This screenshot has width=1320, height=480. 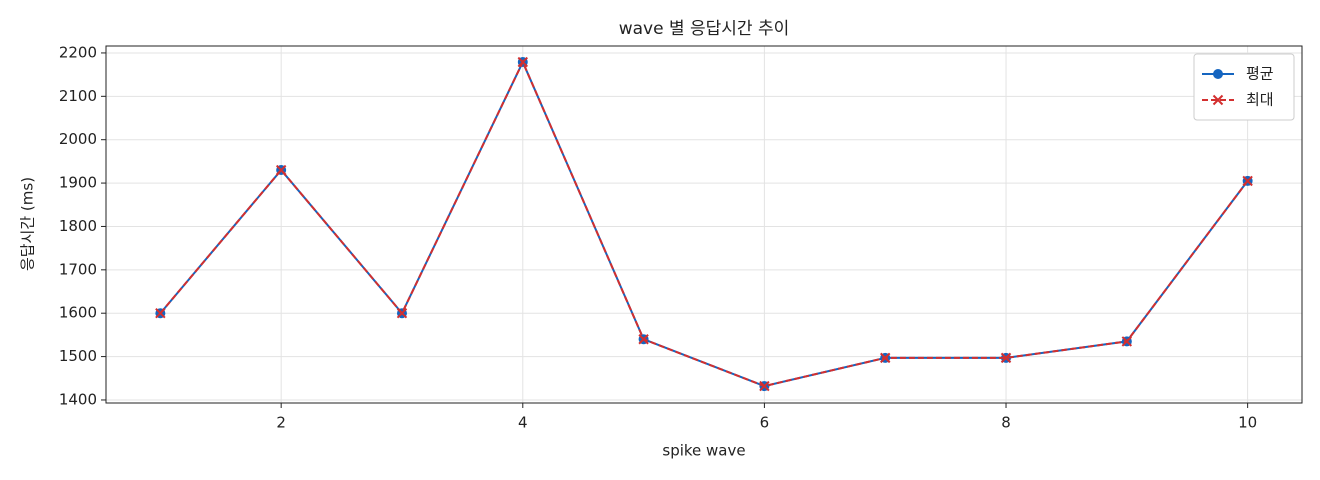 I want to click on x-axis-label: spike wave, so click(x=703, y=451).